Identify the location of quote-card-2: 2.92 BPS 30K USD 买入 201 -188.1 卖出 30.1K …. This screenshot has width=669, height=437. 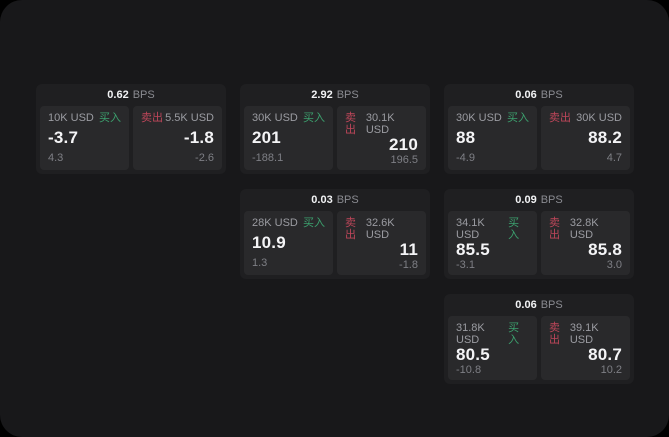
(335, 129).